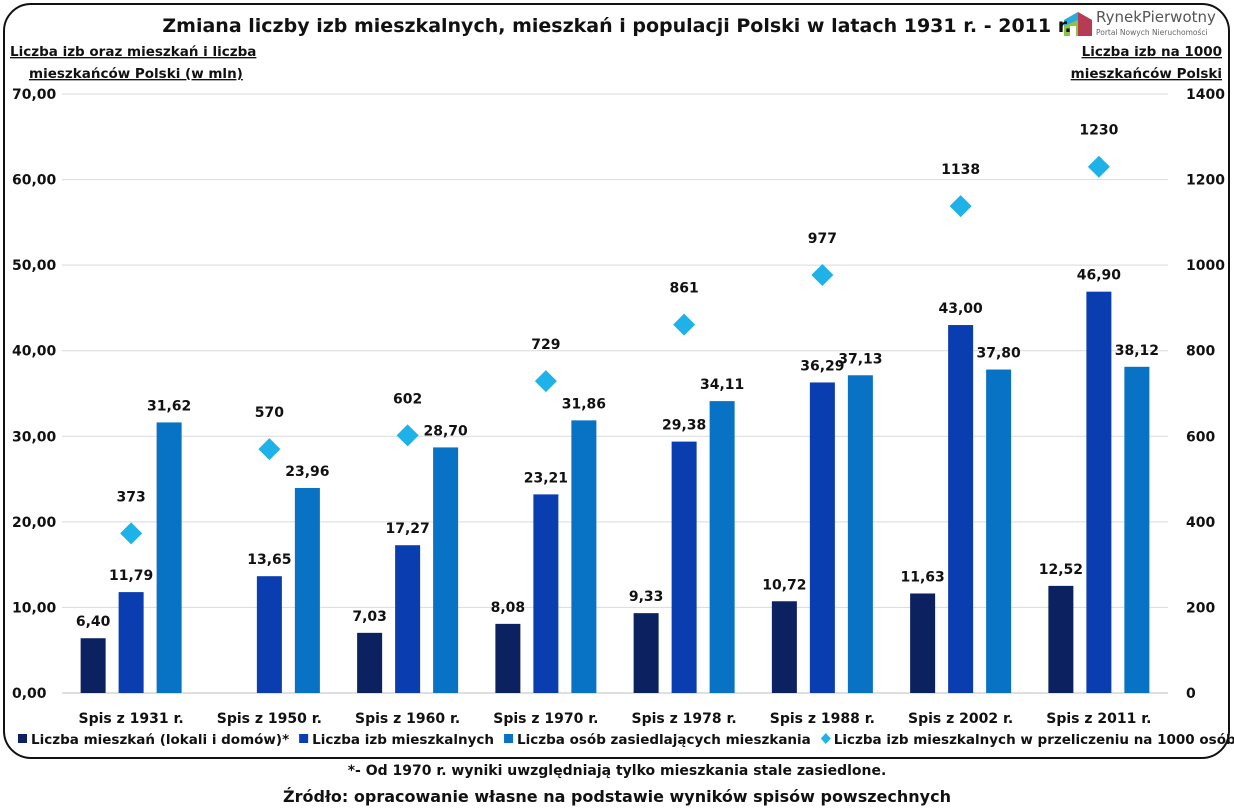 The width and height of the screenshot is (1234, 811). What do you see at coordinates (646, 597) in the screenshot?
I see `data-label: 9,33` at bounding box center [646, 597].